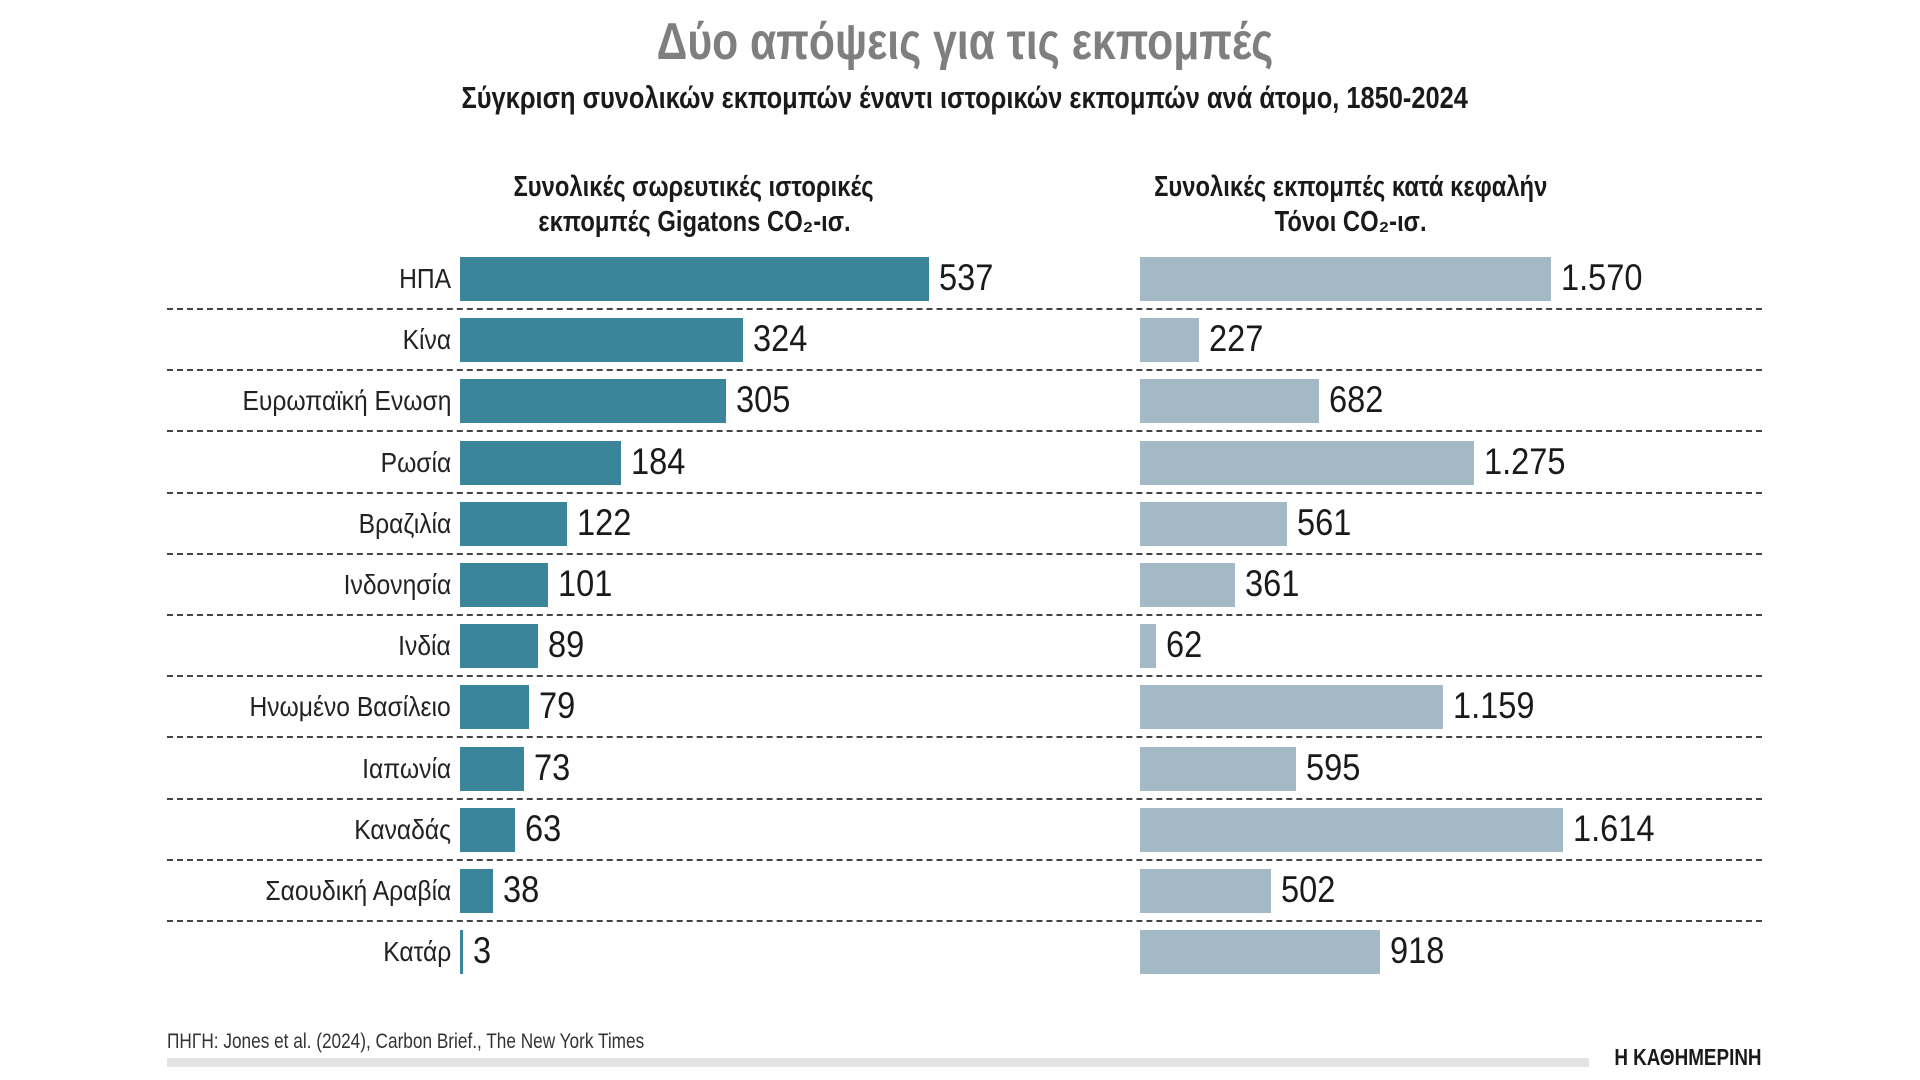  I want to click on per-capita-value-label: 918, so click(1417, 951).